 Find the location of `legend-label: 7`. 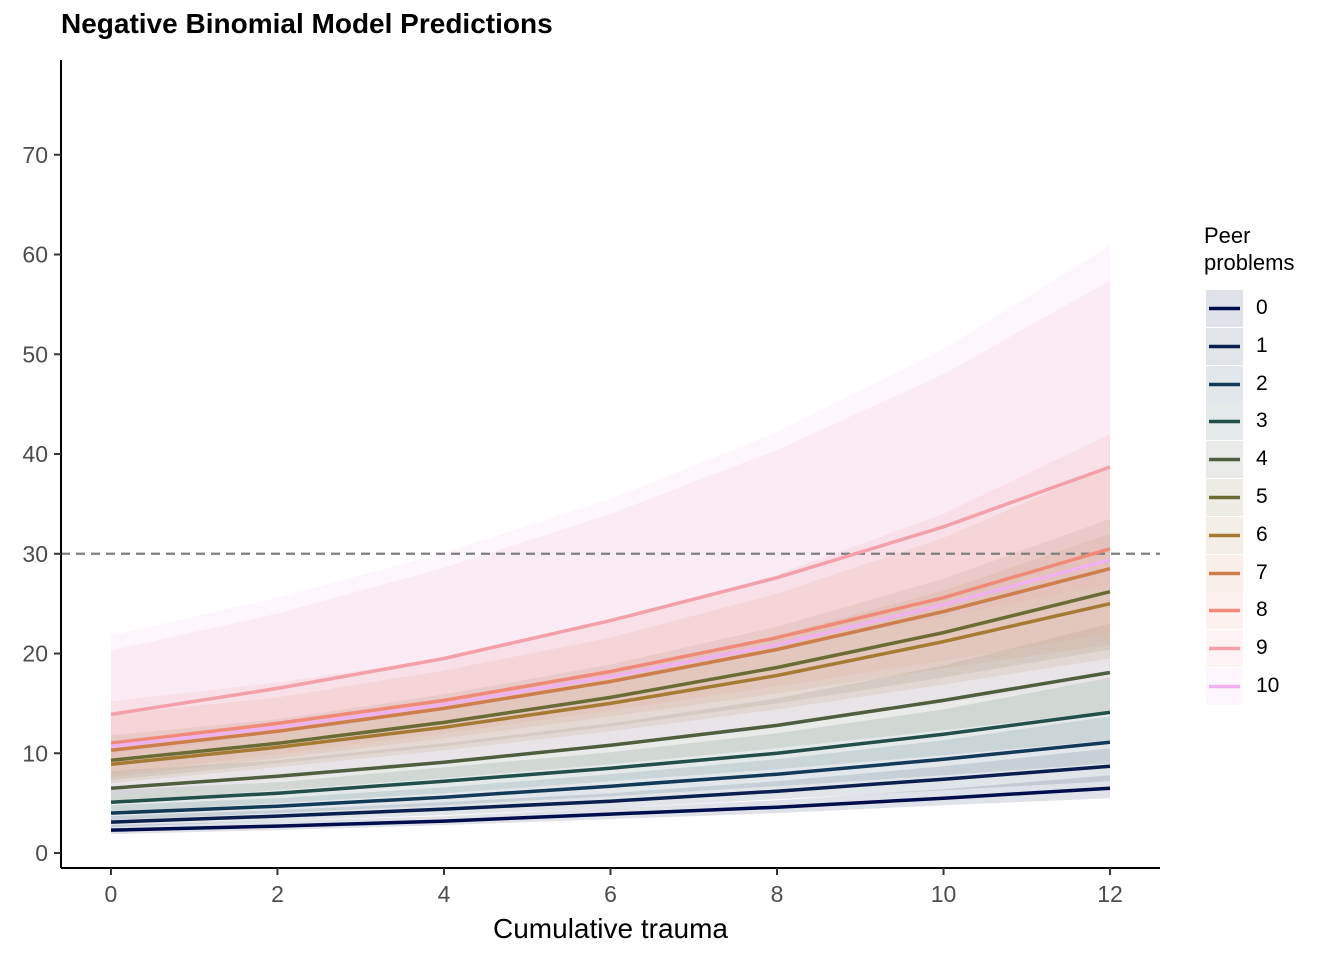

legend-label: 7 is located at coordinates (1262, 572).